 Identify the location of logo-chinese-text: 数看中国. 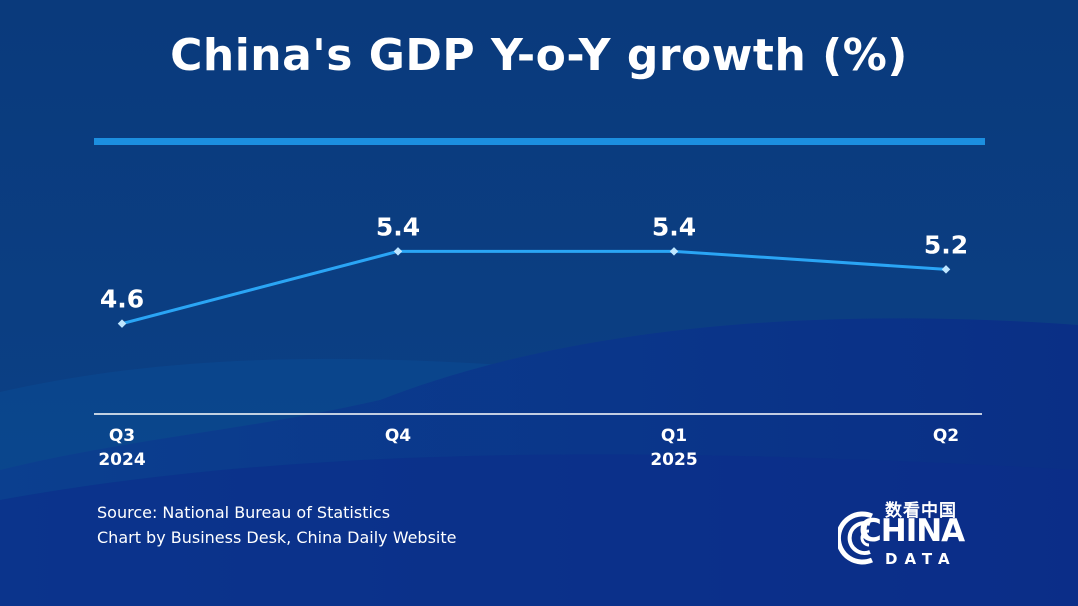
(921, 511).